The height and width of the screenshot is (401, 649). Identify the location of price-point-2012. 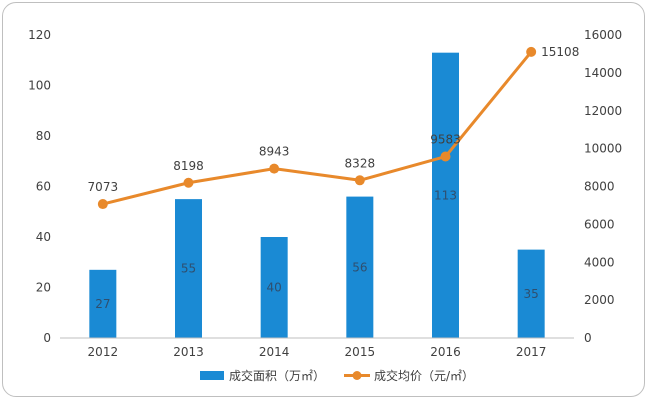
(102, 204).